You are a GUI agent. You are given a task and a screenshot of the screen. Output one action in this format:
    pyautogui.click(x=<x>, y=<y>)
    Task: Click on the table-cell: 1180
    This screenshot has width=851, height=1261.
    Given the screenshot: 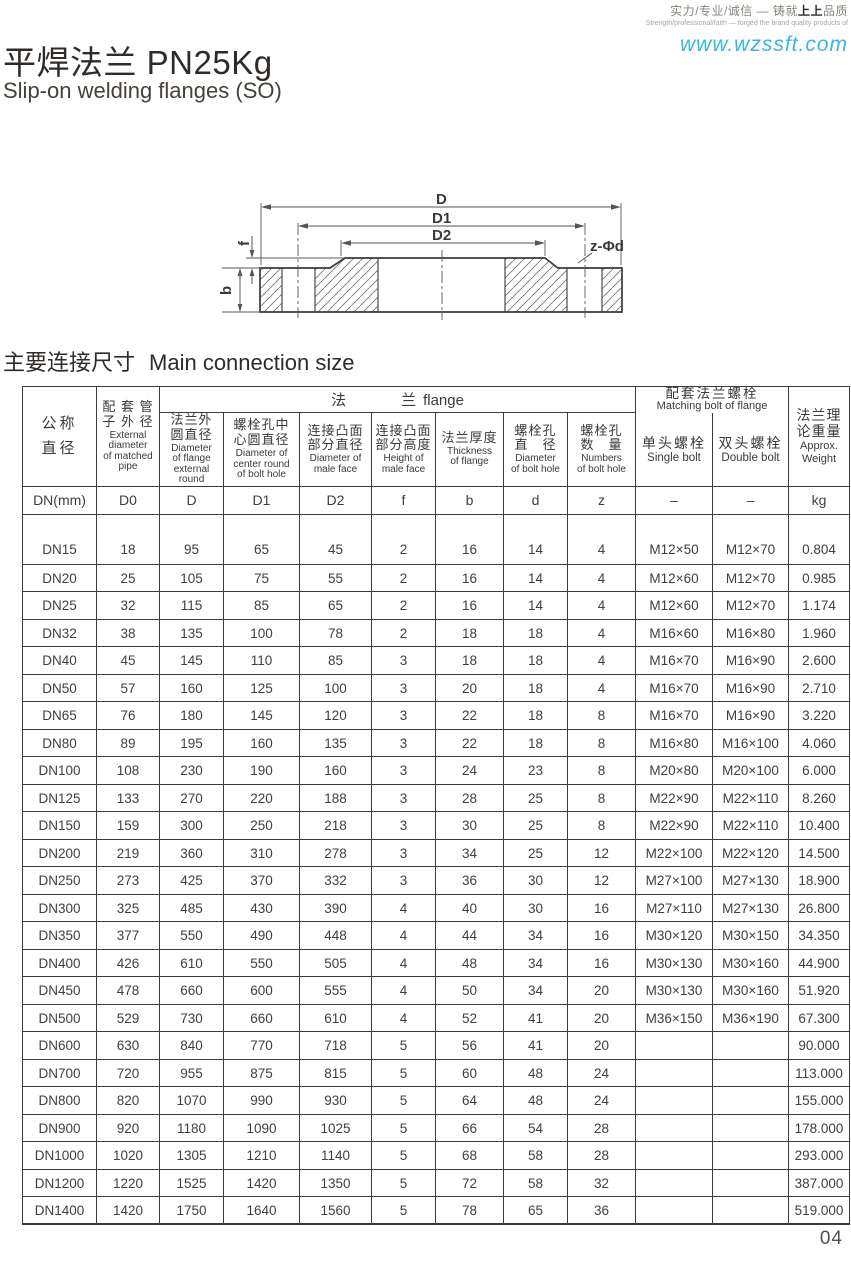 What is the action you would take?
    pyautogui.click(x=191, y=1128)
    